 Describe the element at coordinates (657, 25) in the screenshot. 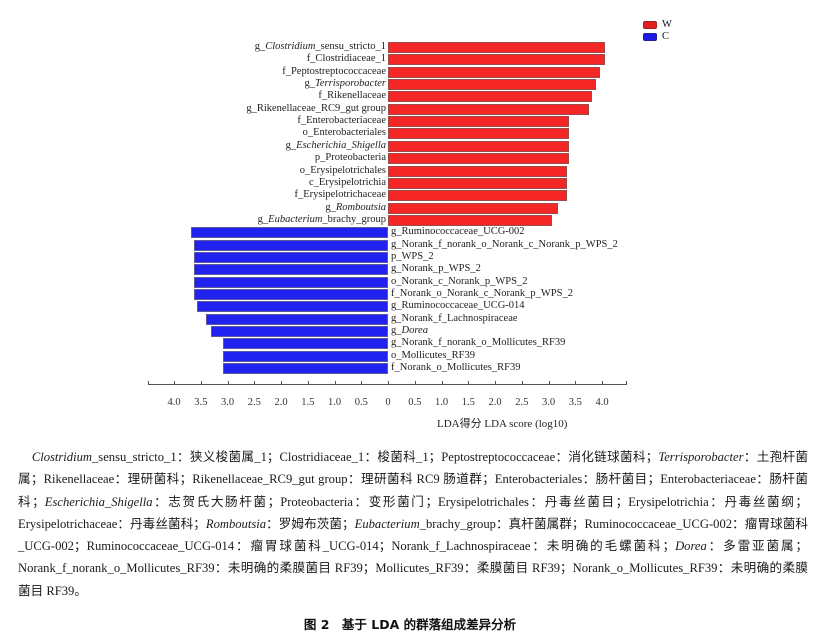

I see `legend-item-w: W` at that location.